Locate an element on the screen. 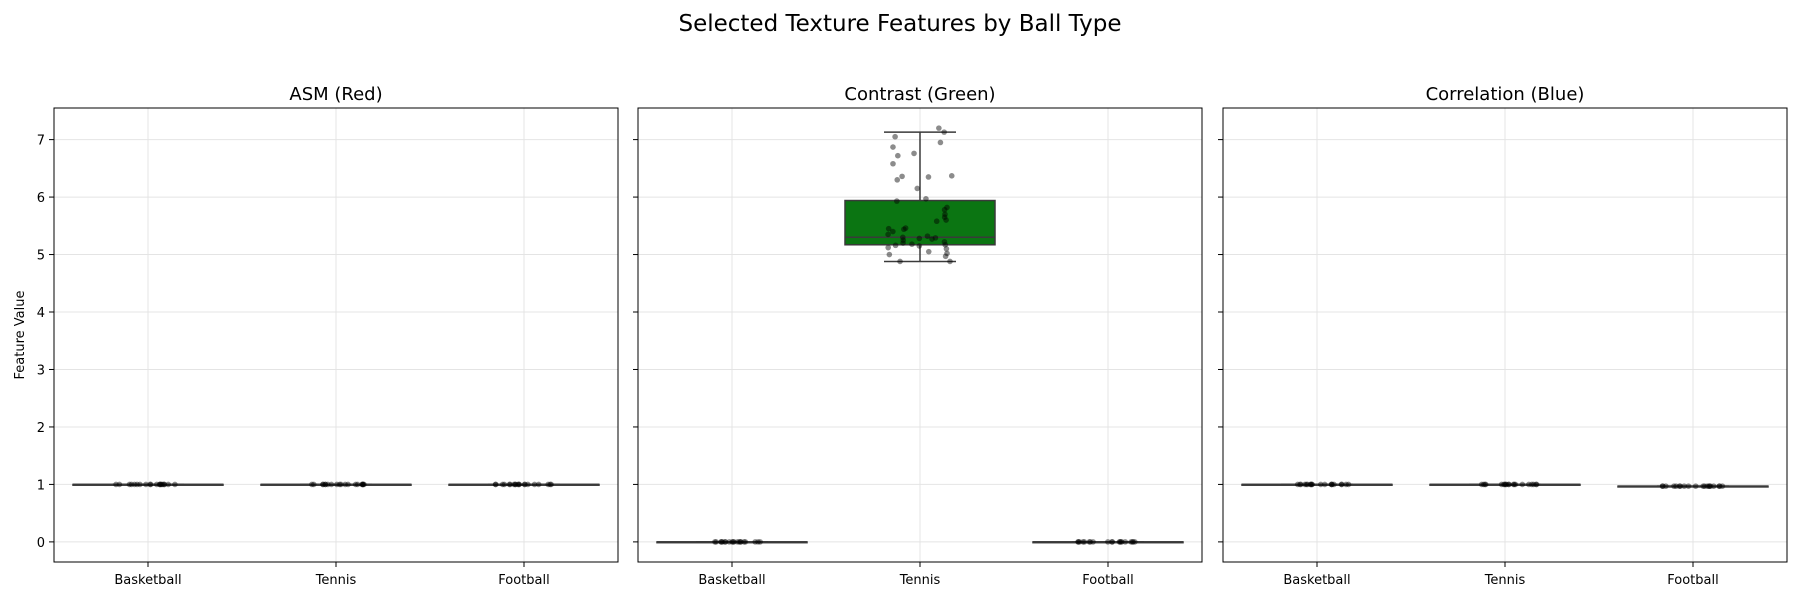 The height and width of the screenshot is (604, 1800). x-tick-label: Basketball is located at coordinates (1316, 580).